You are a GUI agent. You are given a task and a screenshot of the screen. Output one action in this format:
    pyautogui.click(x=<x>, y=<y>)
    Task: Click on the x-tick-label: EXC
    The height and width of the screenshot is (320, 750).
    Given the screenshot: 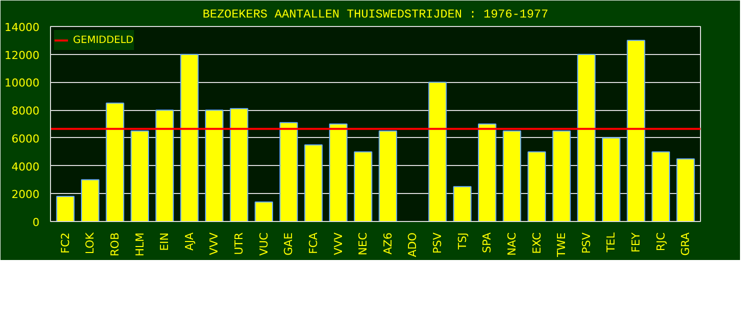 What is the action you would take?
    pyautogui.click(x=537, y=243)
    